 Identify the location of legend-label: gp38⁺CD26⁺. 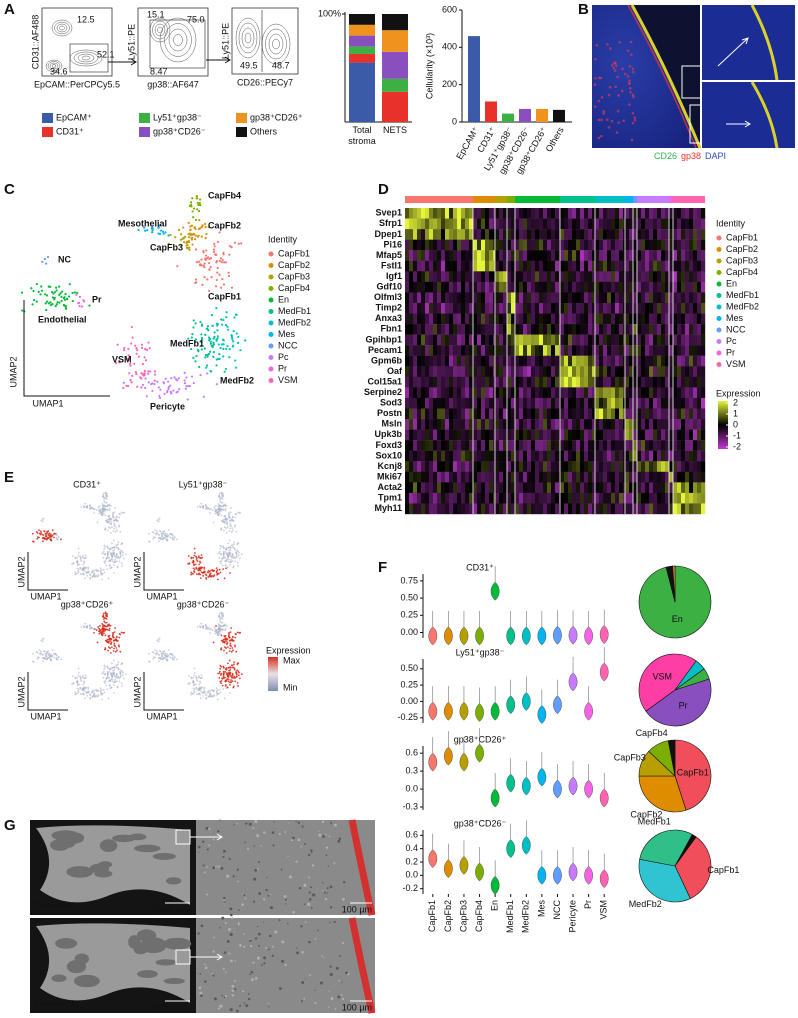
(276, 117).